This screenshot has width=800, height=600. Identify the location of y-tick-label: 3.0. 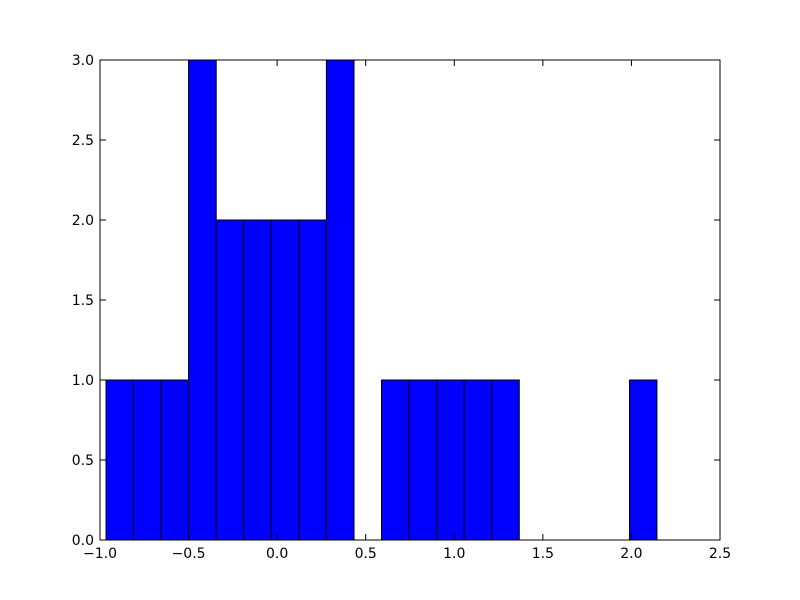
(83, 61).